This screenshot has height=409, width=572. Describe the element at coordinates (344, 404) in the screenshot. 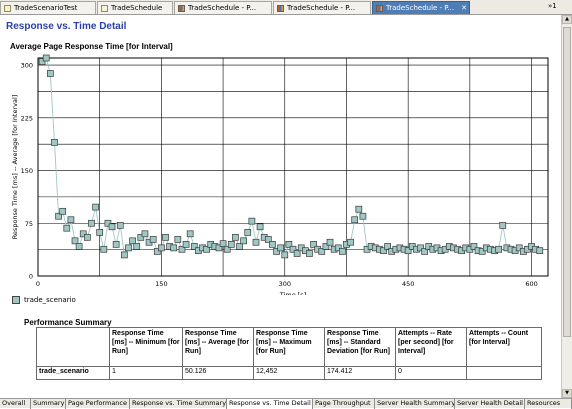

I see `tab-page-throughput: Page Throughput` at that location.